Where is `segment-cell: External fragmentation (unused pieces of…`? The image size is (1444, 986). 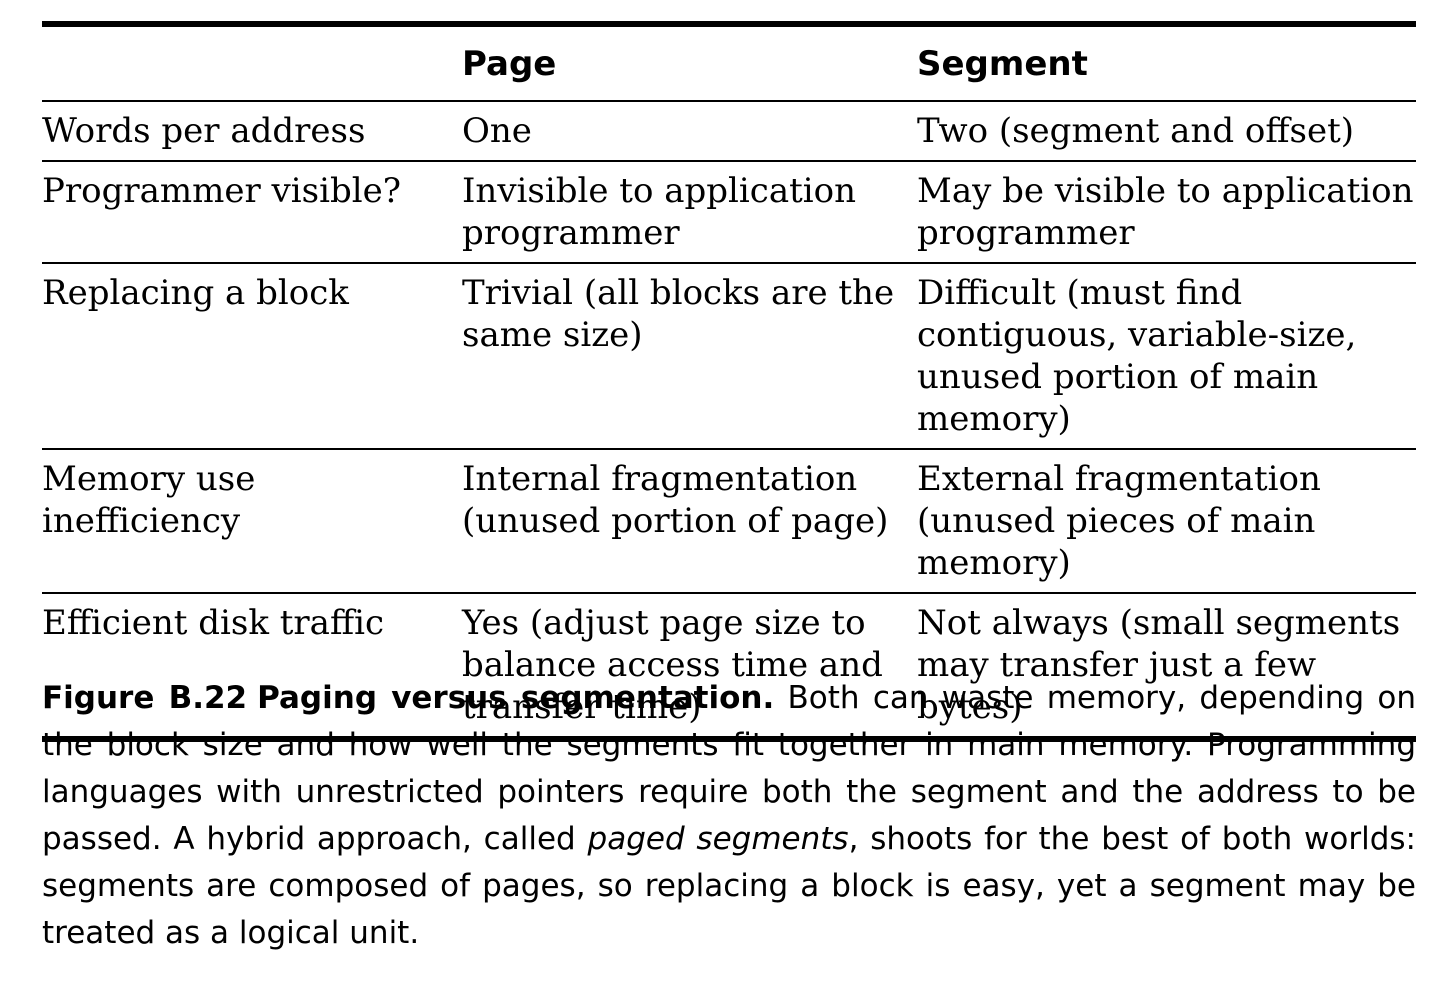
segment-cell: External fragmentation (unused pieces of… is located at coordinates (1119, 521).